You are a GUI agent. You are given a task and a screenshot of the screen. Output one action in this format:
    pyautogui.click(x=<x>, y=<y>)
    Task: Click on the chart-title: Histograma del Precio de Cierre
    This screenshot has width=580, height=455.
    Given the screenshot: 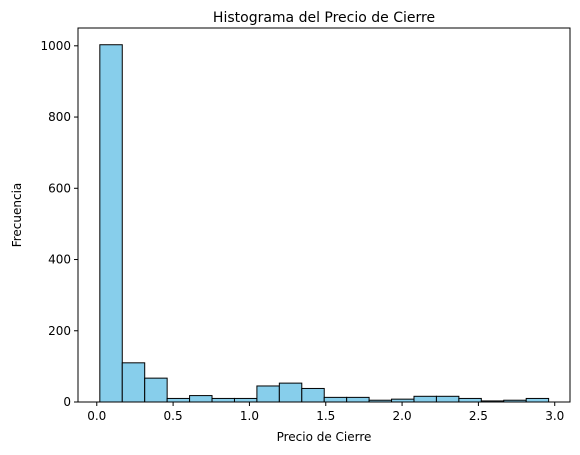 What is the action you would take?
    pyautogui.click(x=324, y=18)
    